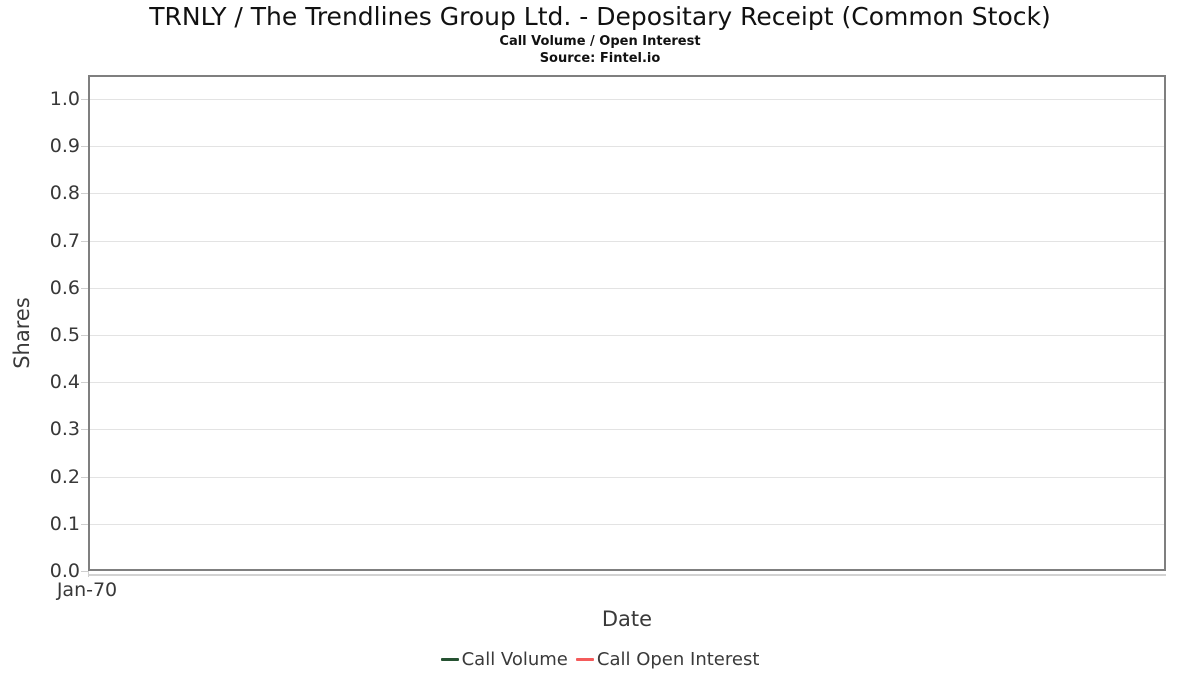 The image size is (1200, 675). What do you see at coordinates (64, 335) in the screenshot?
I see `y-axis-tick-label: 0.5` at bounding box center [64, 335].